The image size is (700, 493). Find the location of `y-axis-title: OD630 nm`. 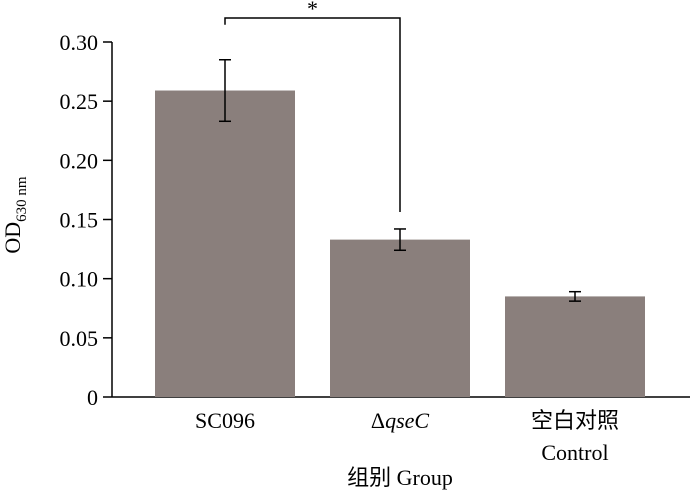

y-axis-title: OD630 nm is located at coordinates (15, 215).